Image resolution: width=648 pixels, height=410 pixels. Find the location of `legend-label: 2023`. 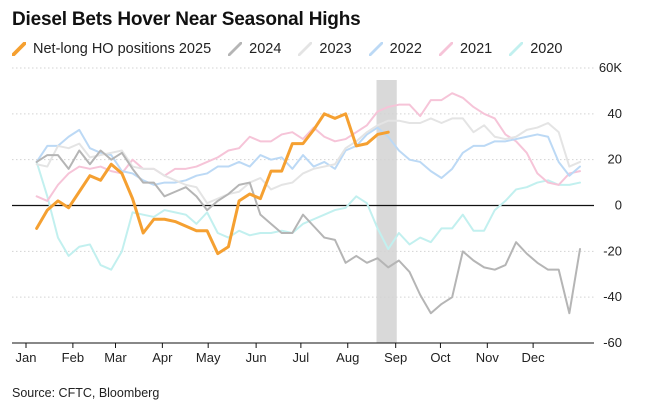

legend-label: 2023 is located at coordinates (335, 49).